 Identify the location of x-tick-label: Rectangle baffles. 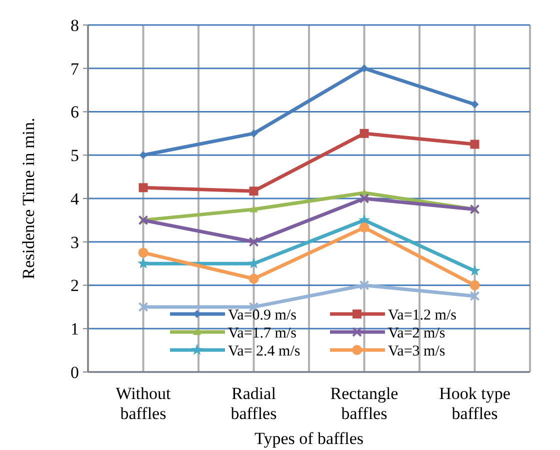
(364, 403).